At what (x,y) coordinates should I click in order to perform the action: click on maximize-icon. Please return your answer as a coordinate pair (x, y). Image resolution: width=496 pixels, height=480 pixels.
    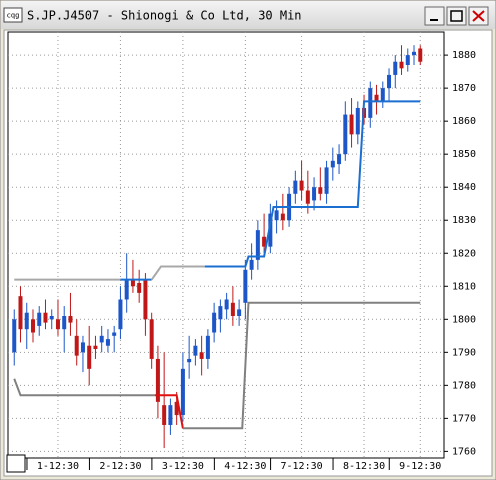
    Looking at the image, I should click on (456, 16).